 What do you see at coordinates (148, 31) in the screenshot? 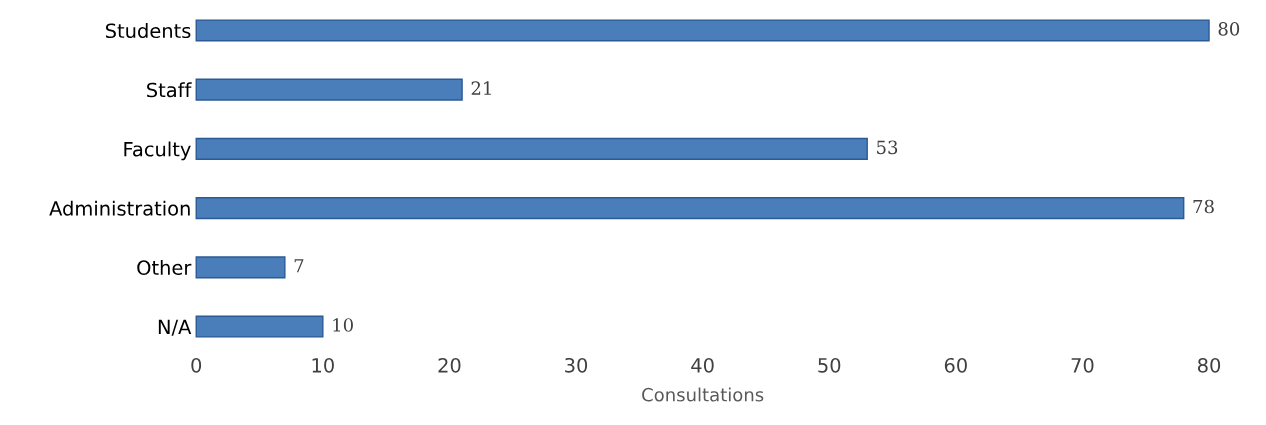
I see `y-tick-label: Students` at bounding box center [148, 31].